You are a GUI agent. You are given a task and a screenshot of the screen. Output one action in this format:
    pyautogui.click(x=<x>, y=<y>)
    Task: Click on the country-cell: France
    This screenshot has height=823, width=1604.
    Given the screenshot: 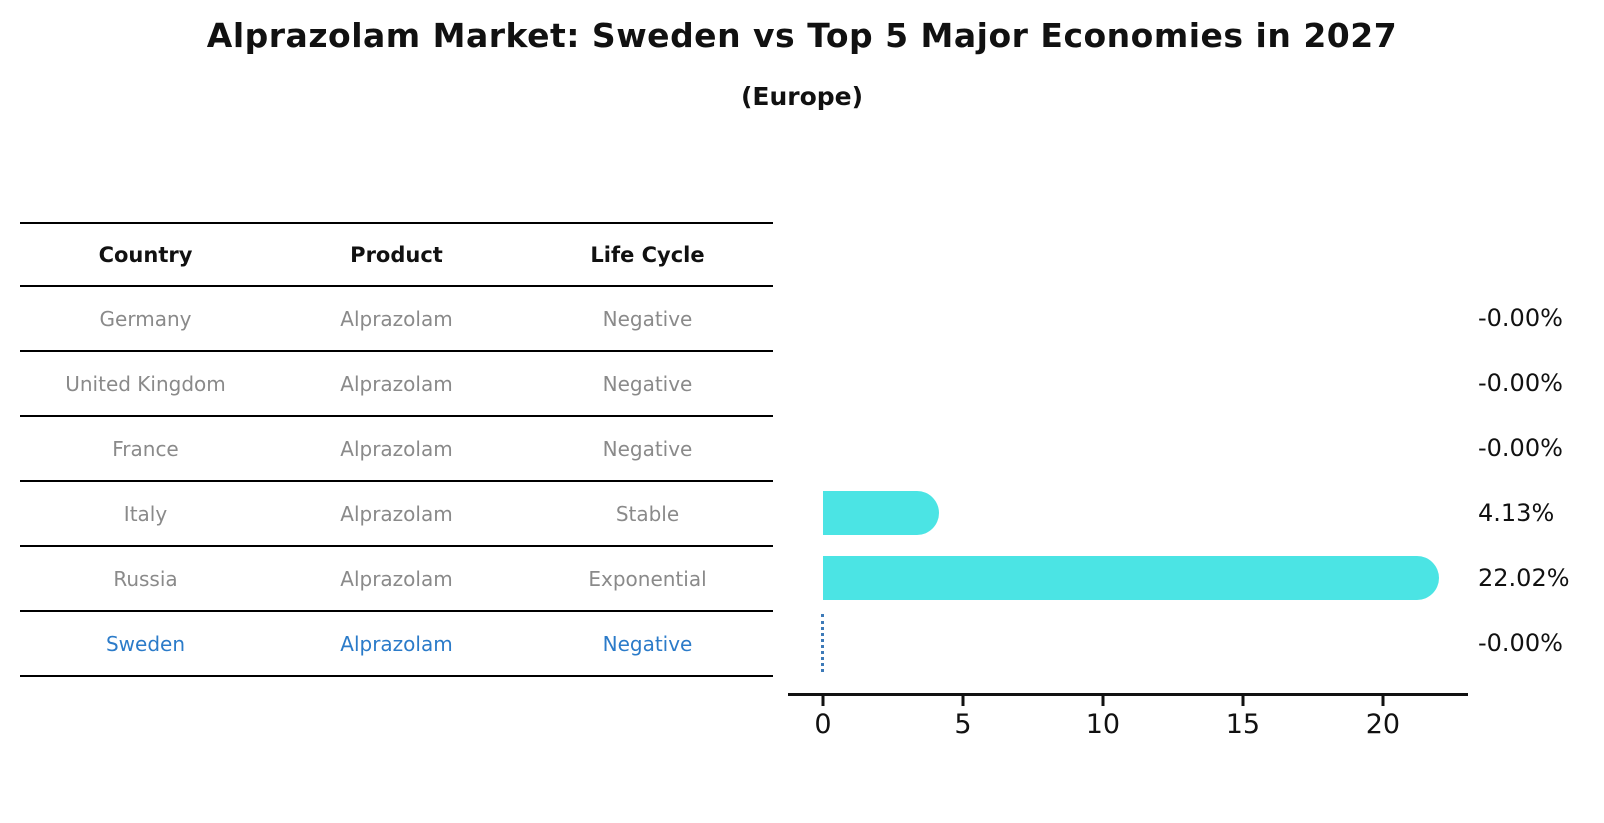 What is the action you would take?
    pyautogui.click(x=145, y=448)
    